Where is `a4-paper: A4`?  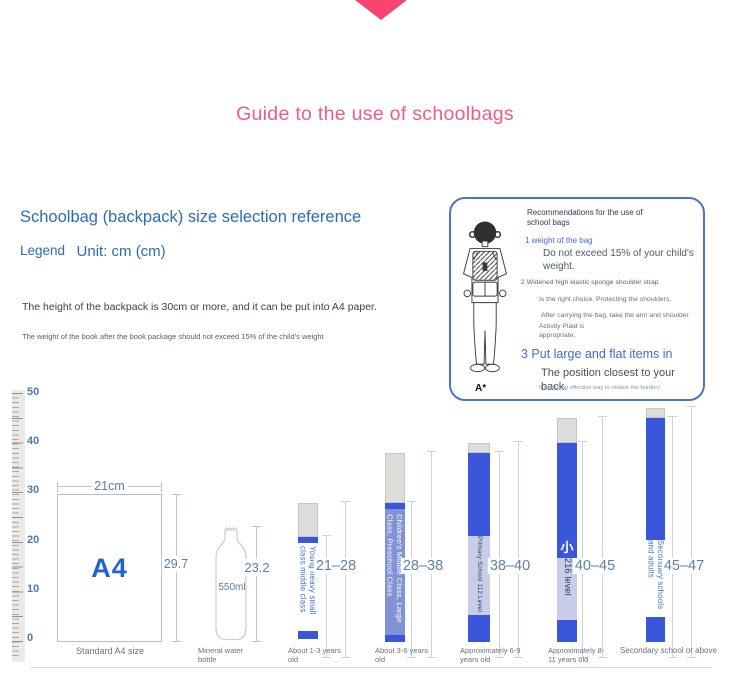
a4-paper: A4 is located at coordinates (109, 568).